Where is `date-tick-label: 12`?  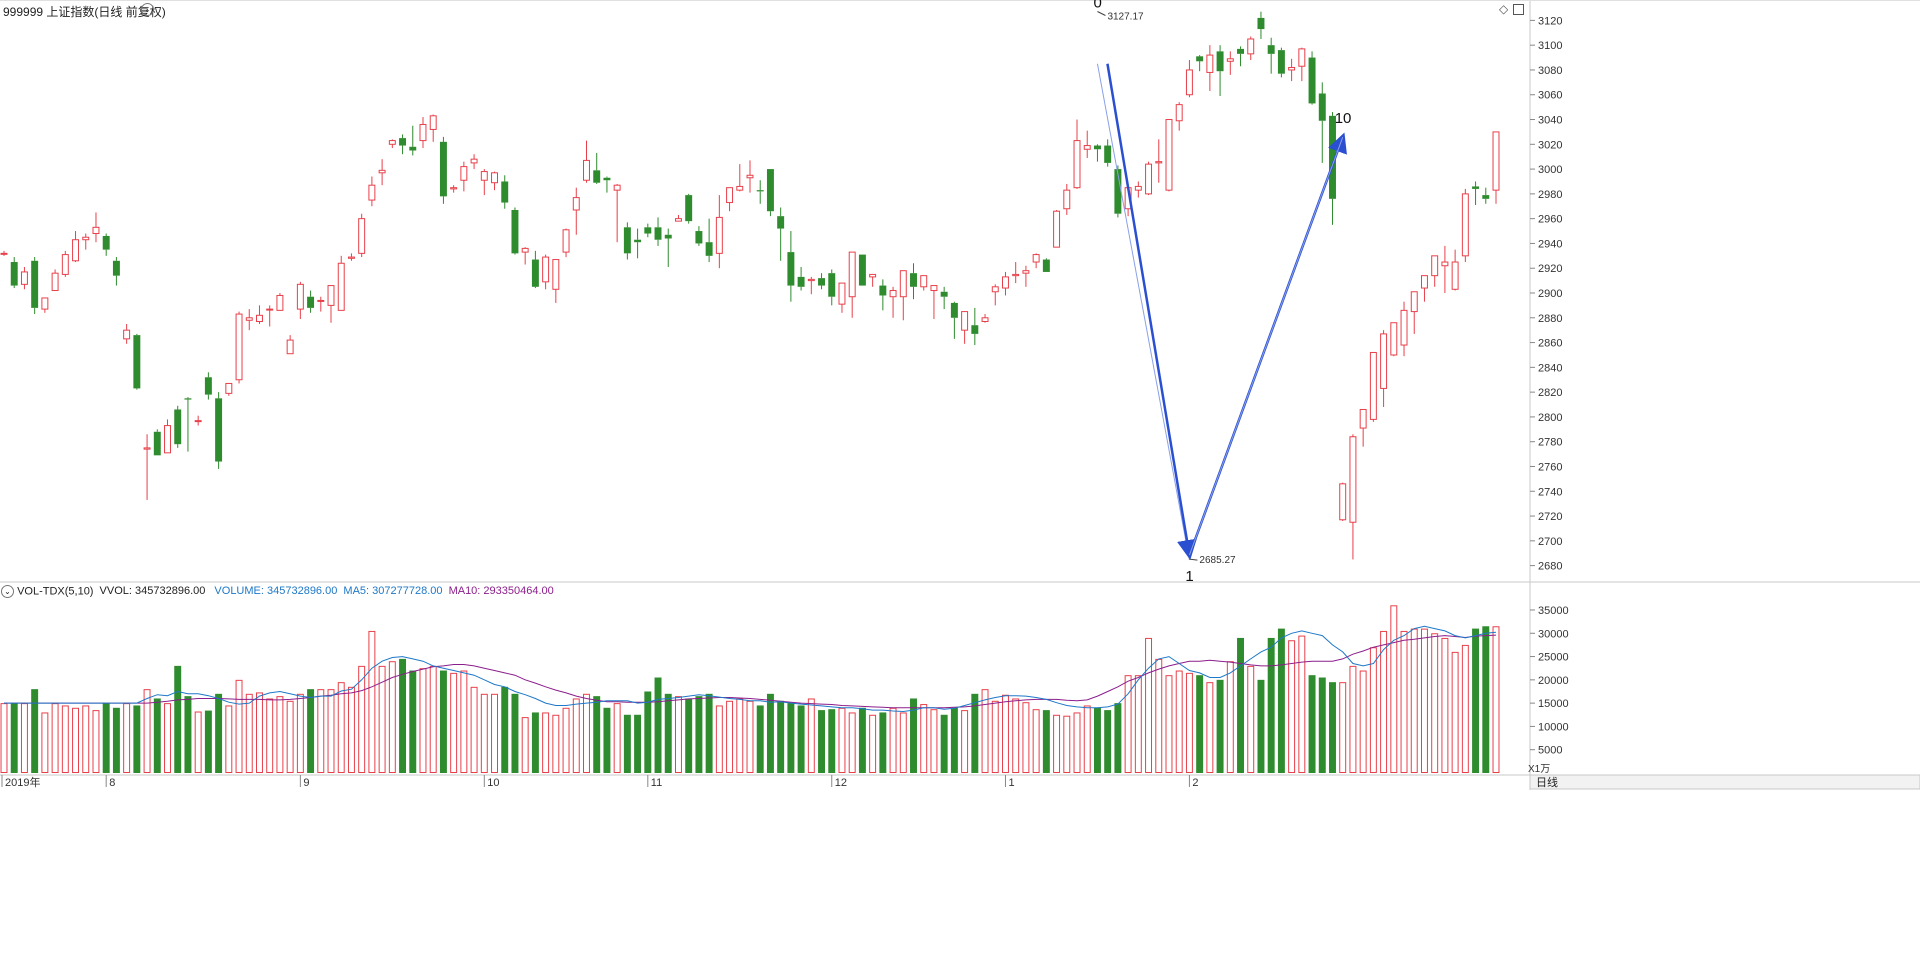
date-tick-label: 12 is located at coordinates (841, 783).